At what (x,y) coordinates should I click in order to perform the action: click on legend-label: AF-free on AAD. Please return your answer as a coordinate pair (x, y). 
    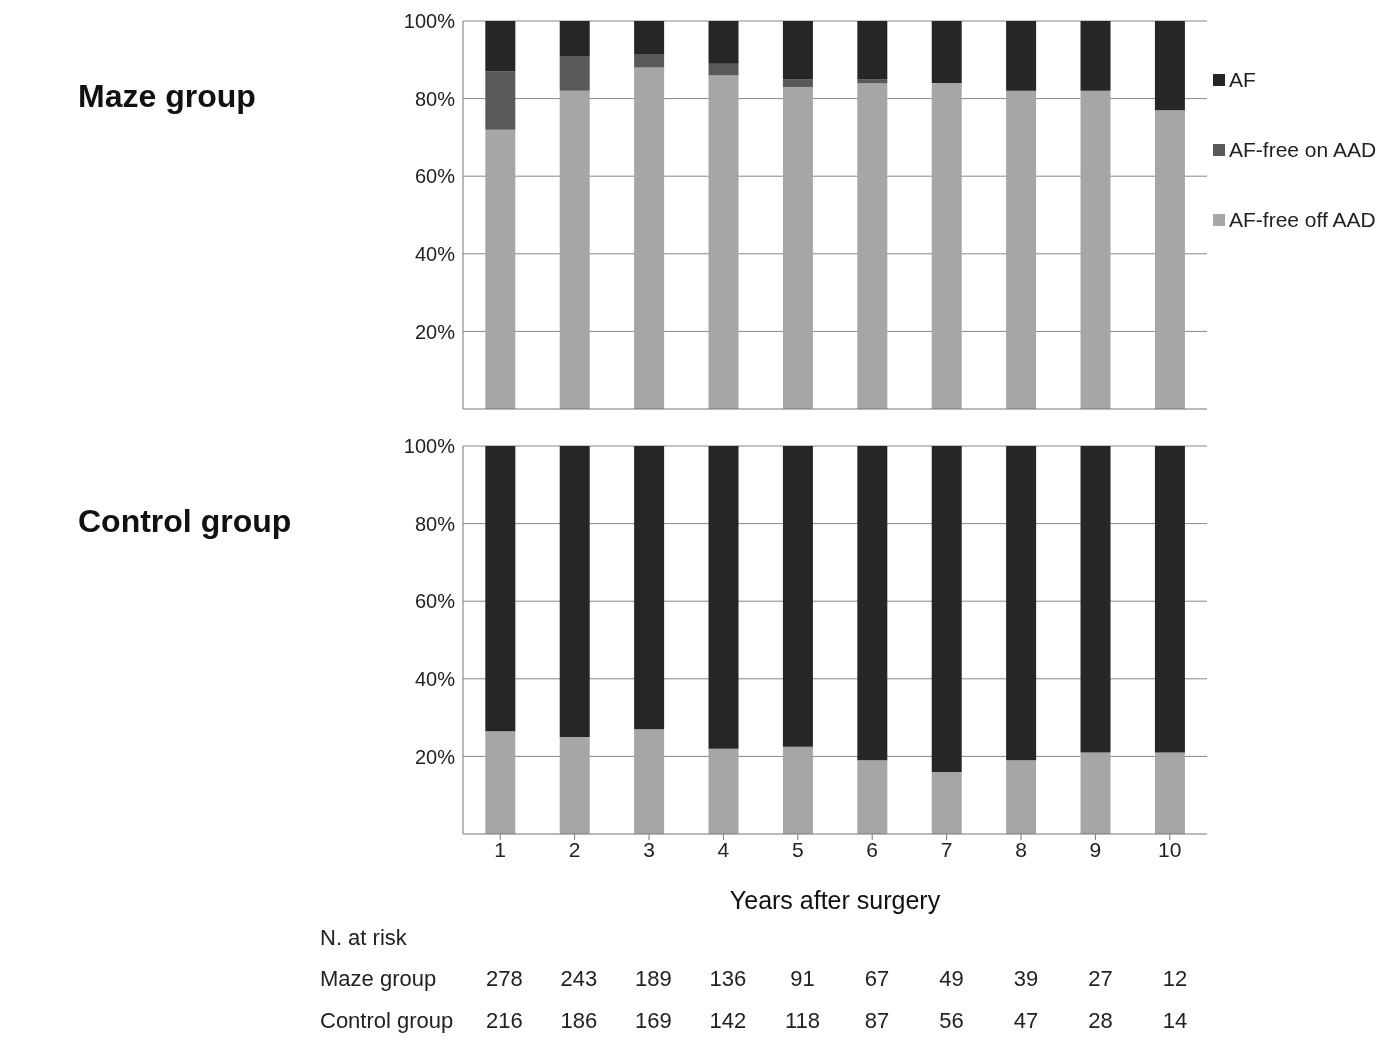
    Looking at the image, I should click on (1303, 150).